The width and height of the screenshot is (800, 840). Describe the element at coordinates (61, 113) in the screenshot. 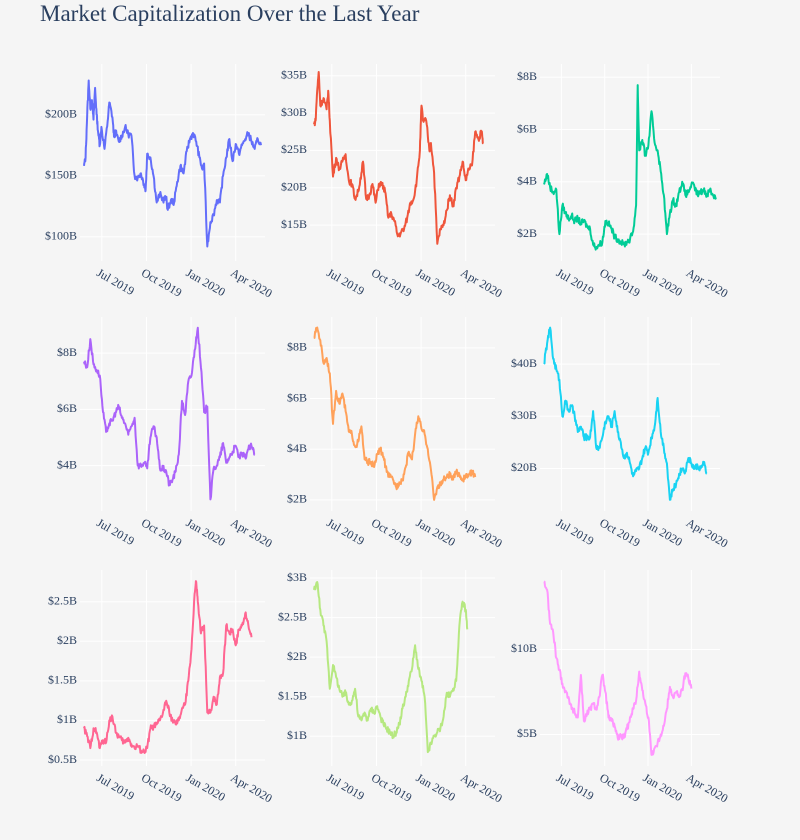

I see `y-tick-label: $200B` at that location.